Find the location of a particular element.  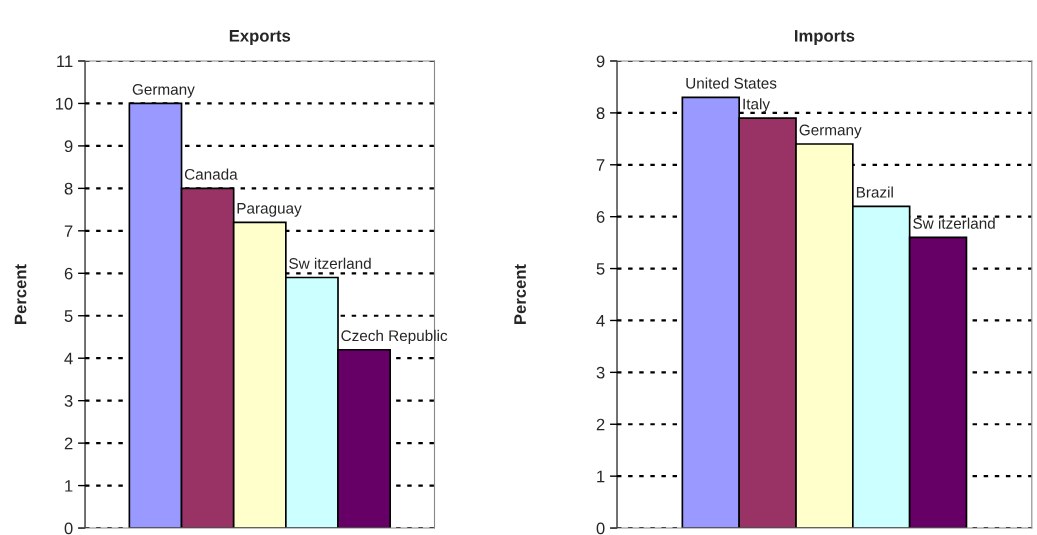

series-label: United States is located at coordinates (731, 83).